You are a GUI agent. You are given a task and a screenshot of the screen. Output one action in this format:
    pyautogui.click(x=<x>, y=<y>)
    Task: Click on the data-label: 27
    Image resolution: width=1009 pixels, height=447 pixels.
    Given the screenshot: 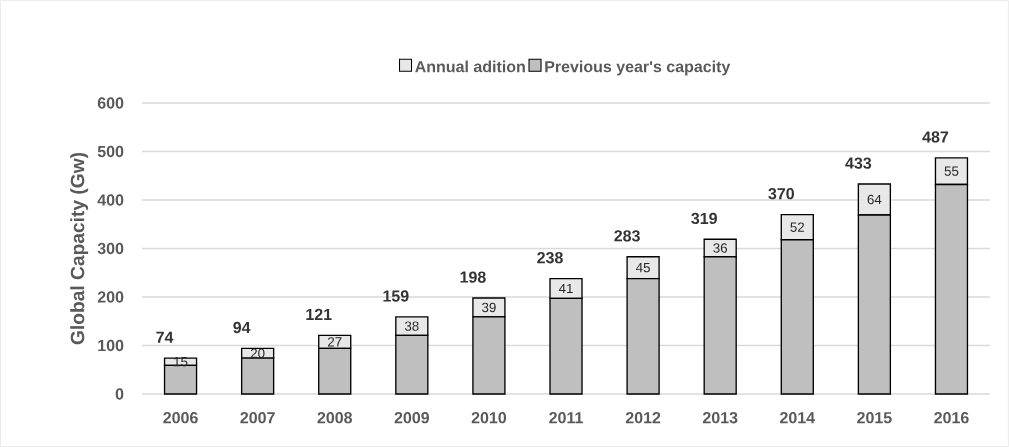 What is the action you would take?
    pyautogui.click(x=334, y=342)
    